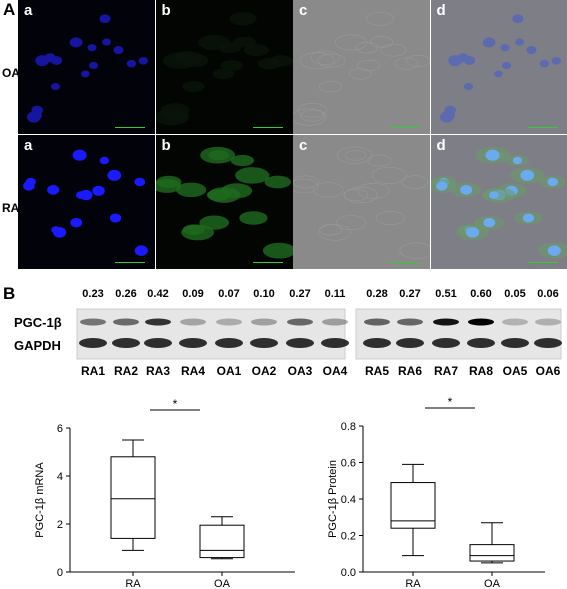 This screenshot has width=567, height=589. Describe the element at coordinates (224, 202) in the screenshot. I see `micrograph: b 50 μm` at that location.